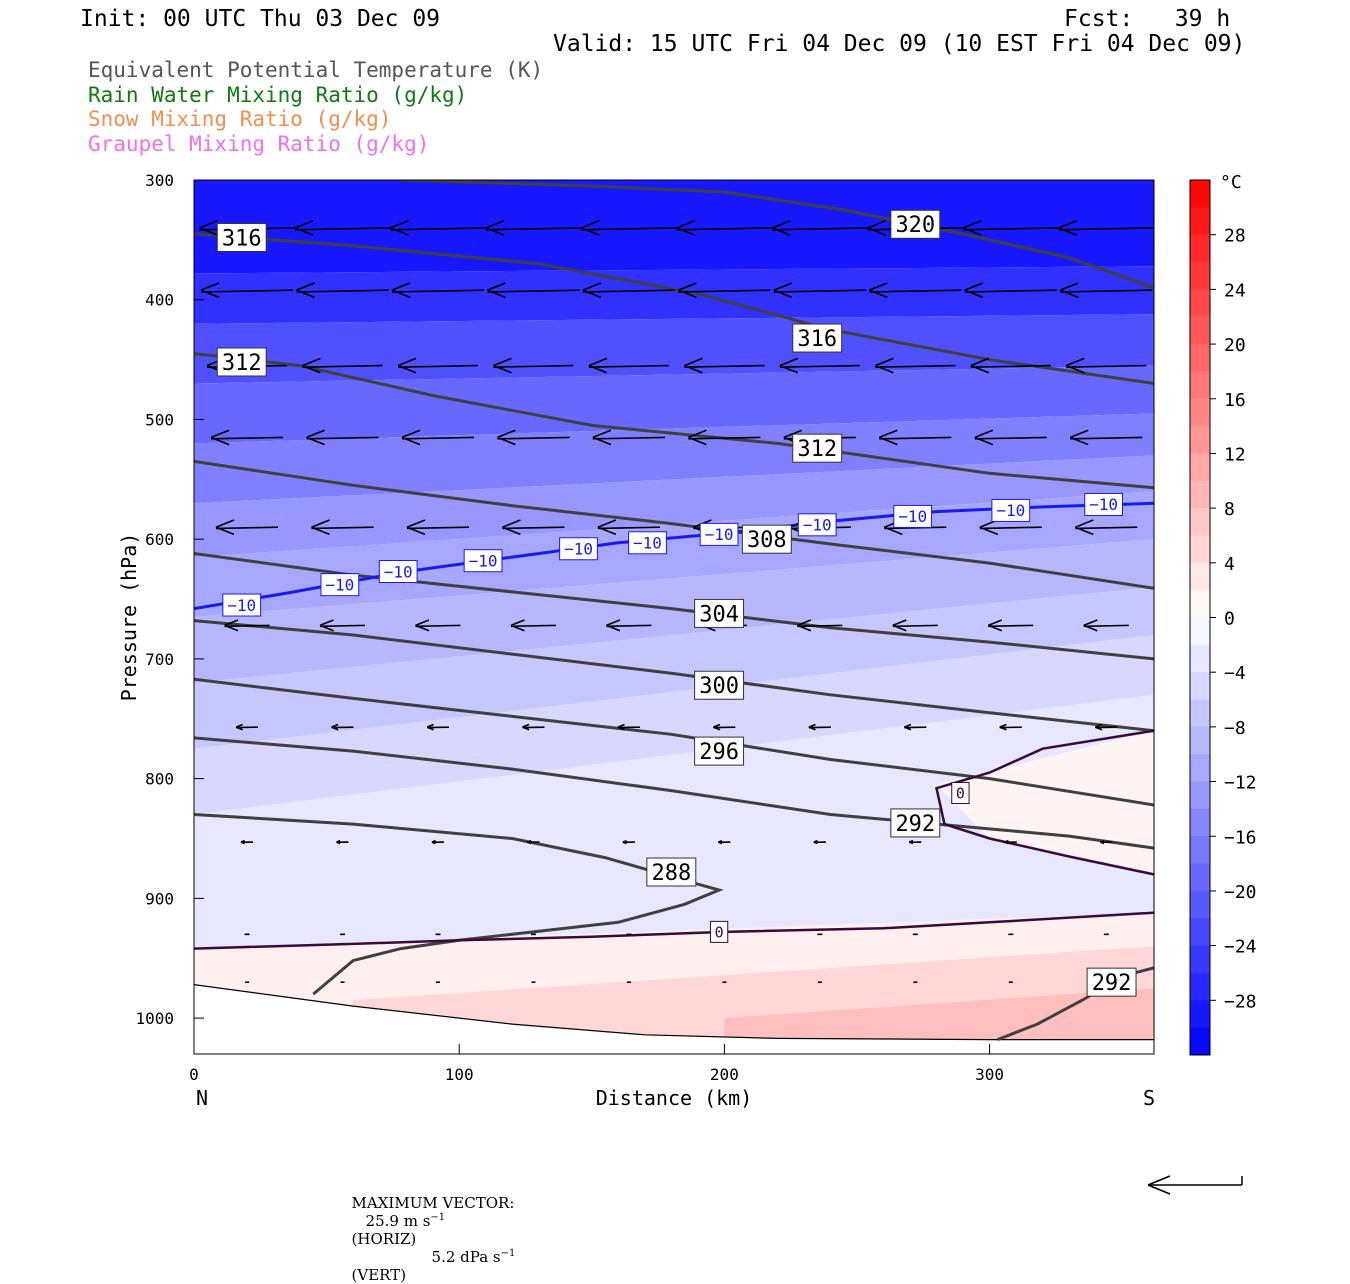 The height and width of the screenshot is (1284, 1350). I want to click on theta-e-label: 304, so click(719, 613).